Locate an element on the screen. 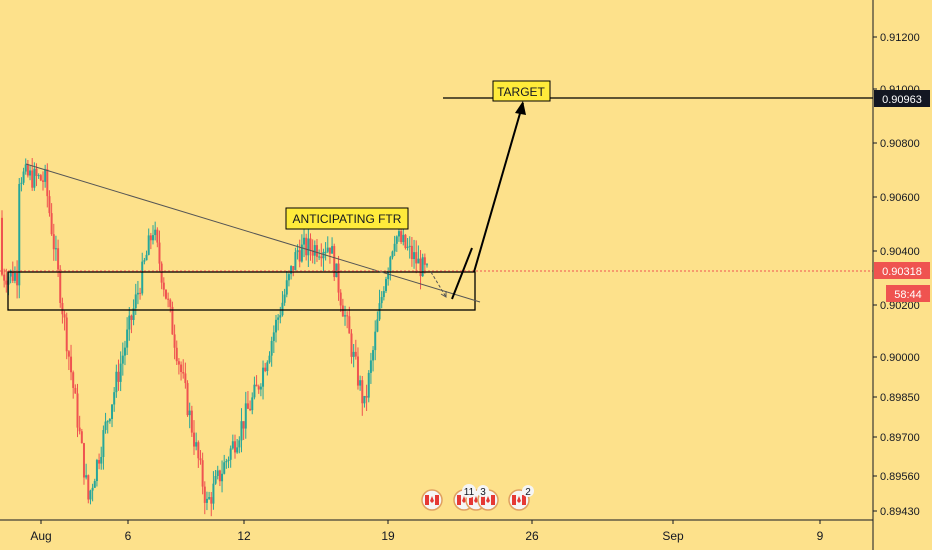  target-price-text: 0.90963 is located at coordinates (902, 100).